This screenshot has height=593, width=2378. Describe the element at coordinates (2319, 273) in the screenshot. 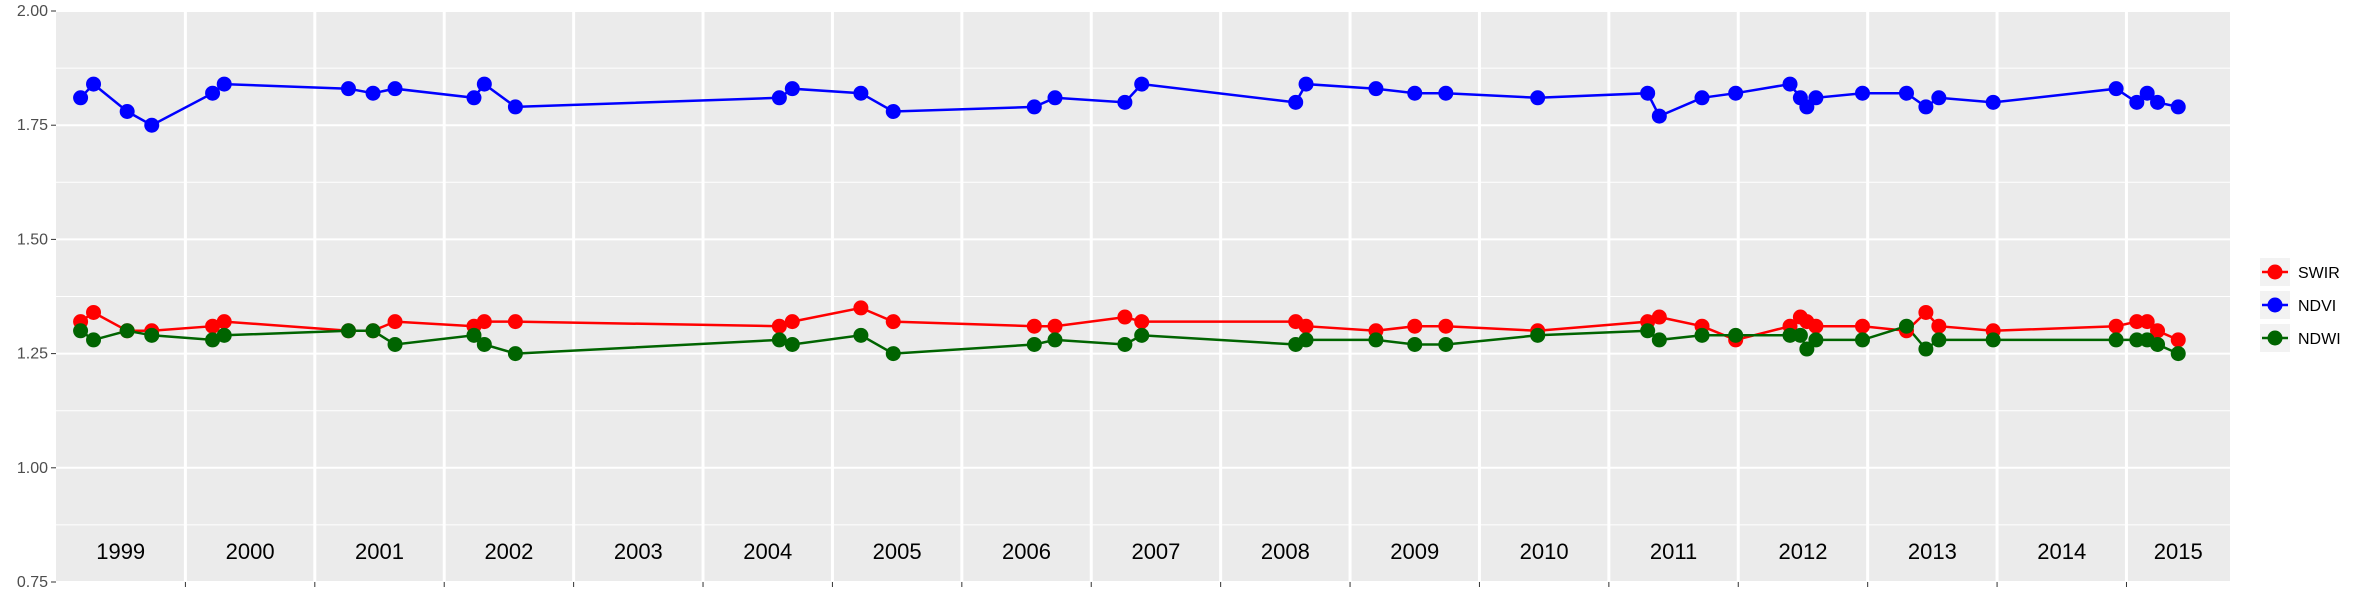

I see `legend-label: SWIR` at that location.